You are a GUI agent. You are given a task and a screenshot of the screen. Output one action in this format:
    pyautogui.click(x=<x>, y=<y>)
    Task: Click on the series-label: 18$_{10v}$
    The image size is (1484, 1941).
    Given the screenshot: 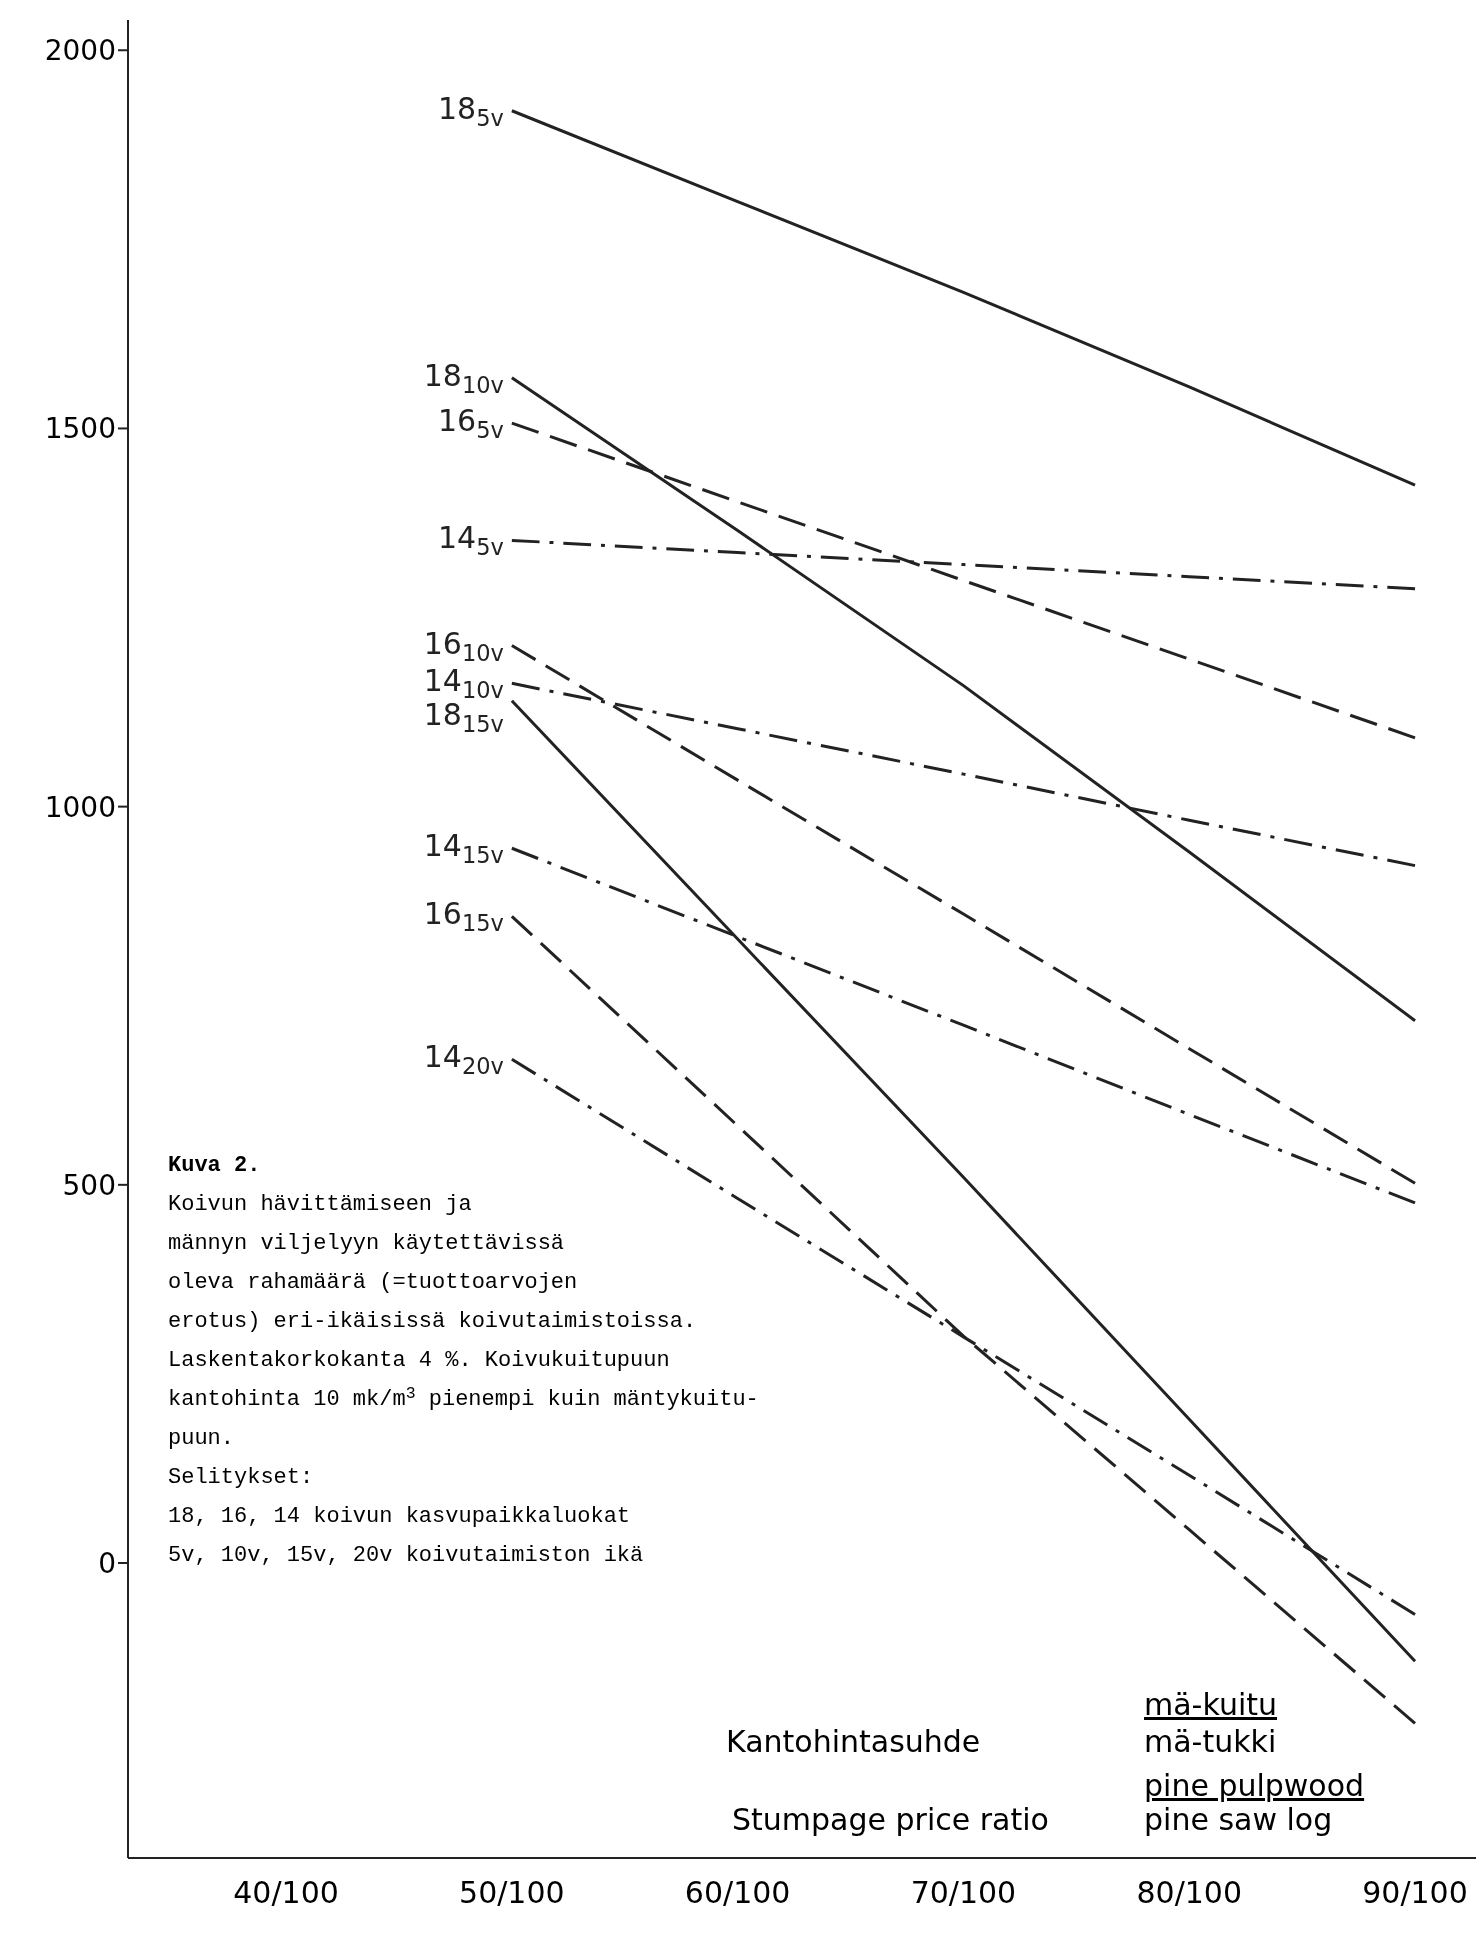 What is the action you would take?
    pyautogui.click(x=463, y=377)
    